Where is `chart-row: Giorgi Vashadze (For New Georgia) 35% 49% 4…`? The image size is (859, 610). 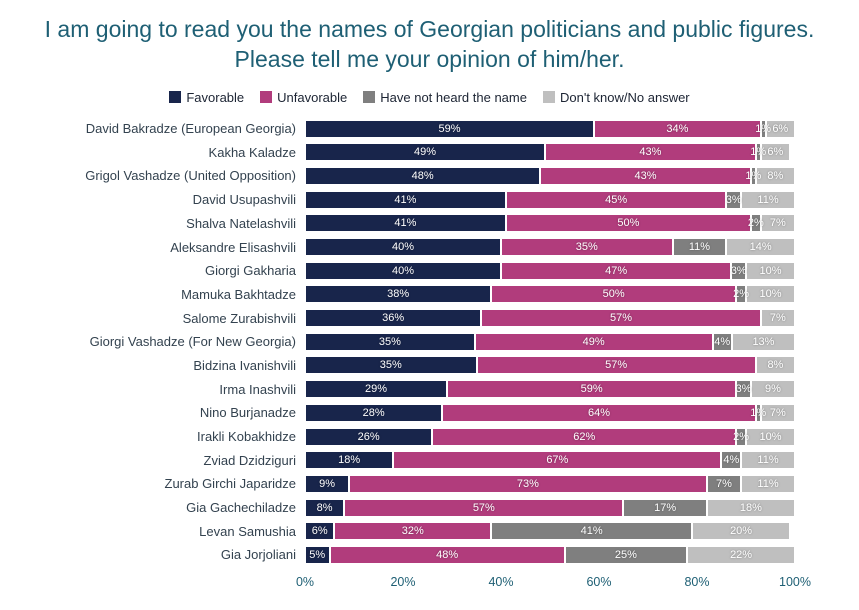
chart-row: Giorgi Vashadze (For New Georgia) 35% 49% 4… is located at coordinates (401, 342).